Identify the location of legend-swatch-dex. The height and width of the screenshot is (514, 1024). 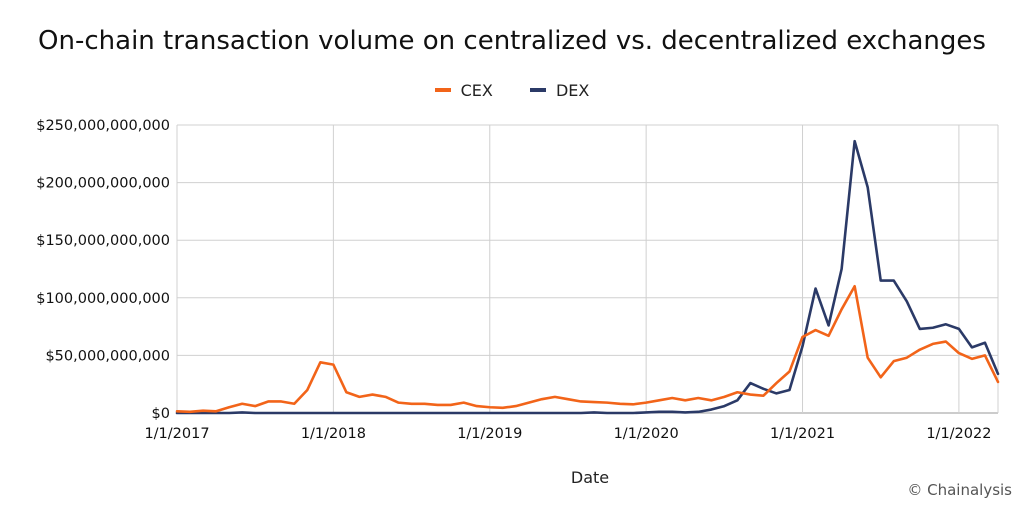
(537, 90).